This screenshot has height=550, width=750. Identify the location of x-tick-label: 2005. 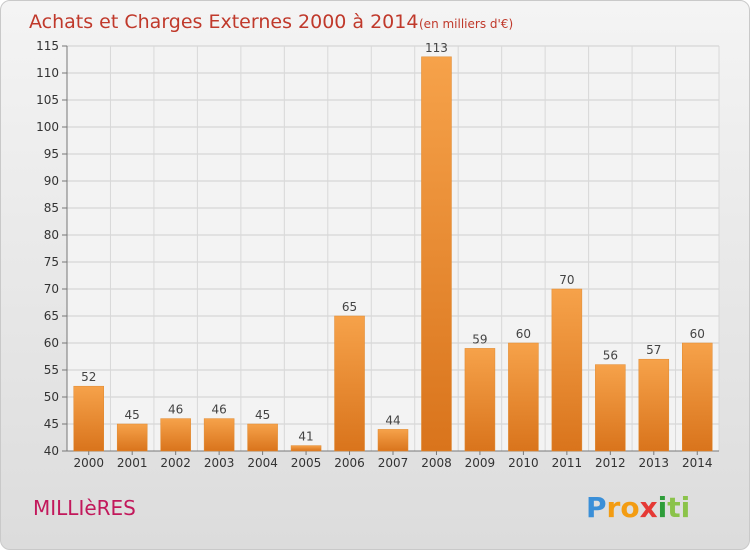
(306, 463).